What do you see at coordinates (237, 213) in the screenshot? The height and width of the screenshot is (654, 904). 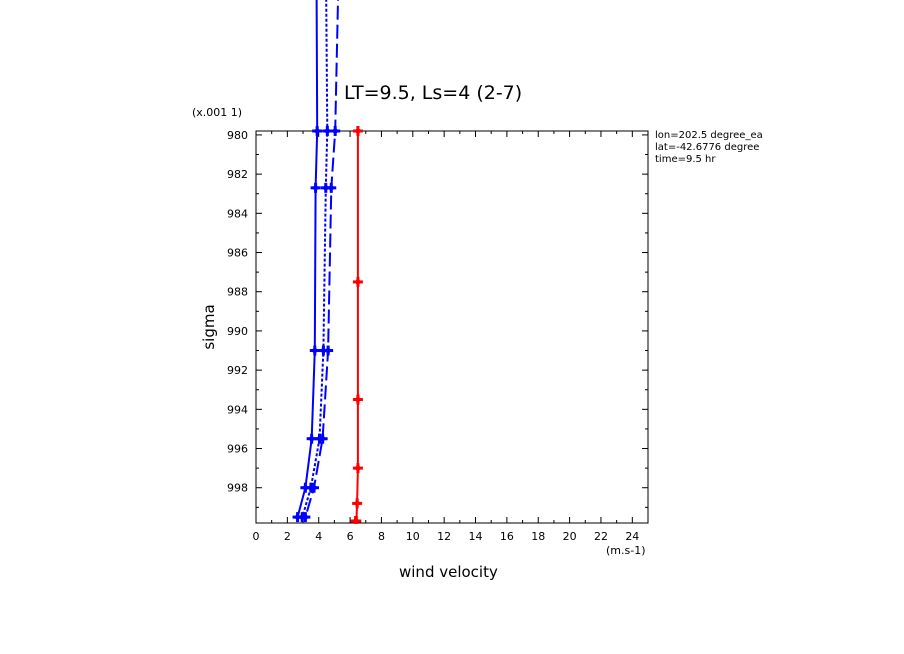 I see `y-tick-label: 984` at bounding box center [237, 213].